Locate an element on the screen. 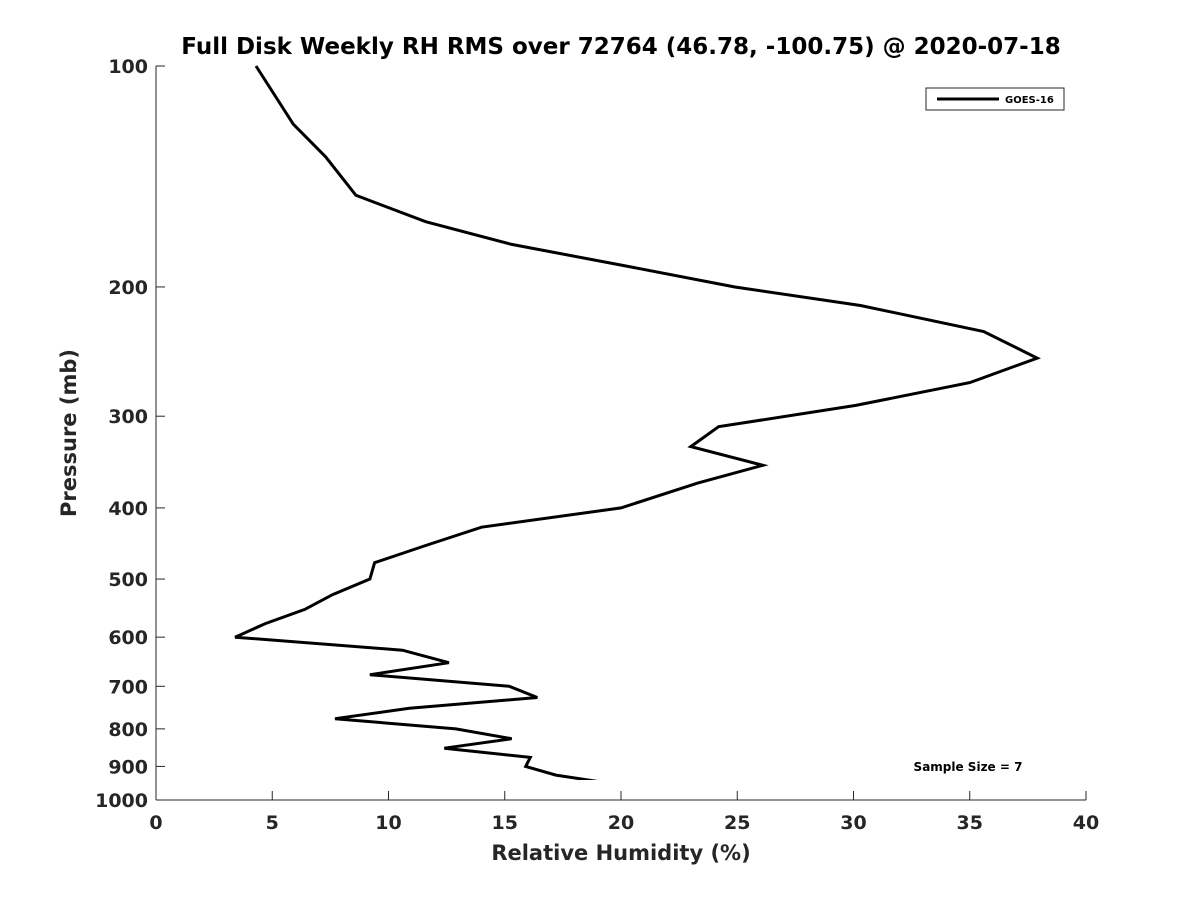  x-tick-label: 30 is located at coordinates (853, 823).